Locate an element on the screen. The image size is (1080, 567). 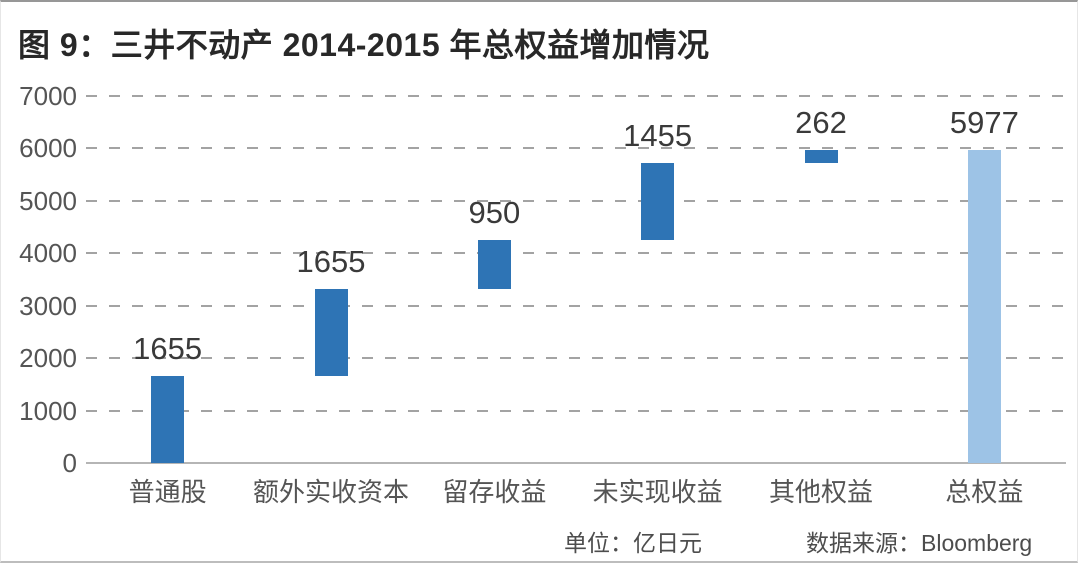
y-tick-label-4000: 4000 is located at coordinates (48, 253).